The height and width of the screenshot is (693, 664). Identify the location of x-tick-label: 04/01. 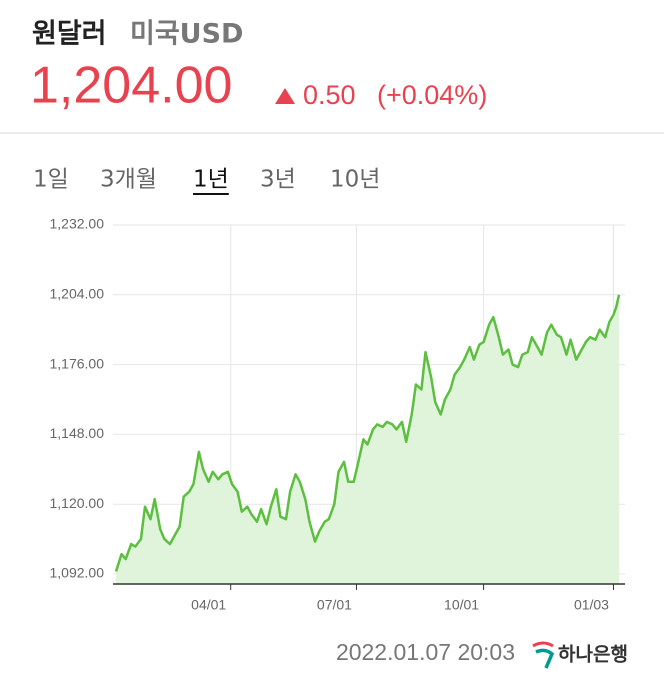
(208, 605).